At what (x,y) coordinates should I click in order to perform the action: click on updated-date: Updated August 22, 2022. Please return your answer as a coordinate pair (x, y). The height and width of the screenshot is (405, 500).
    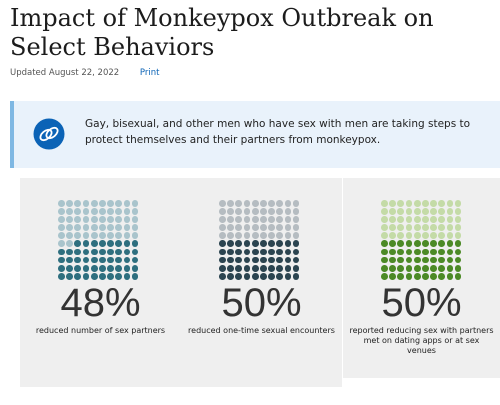
    Looking at the image, I should click on (65, 73).